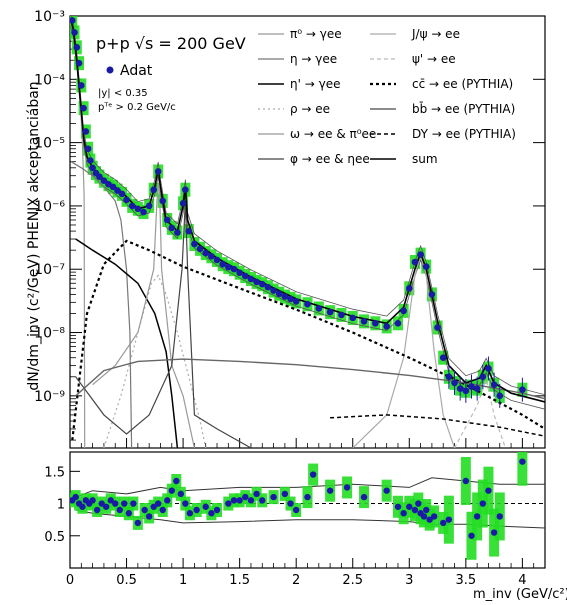  I want to click on ratio-y-tick-label: 1.5, so click(54, 472).